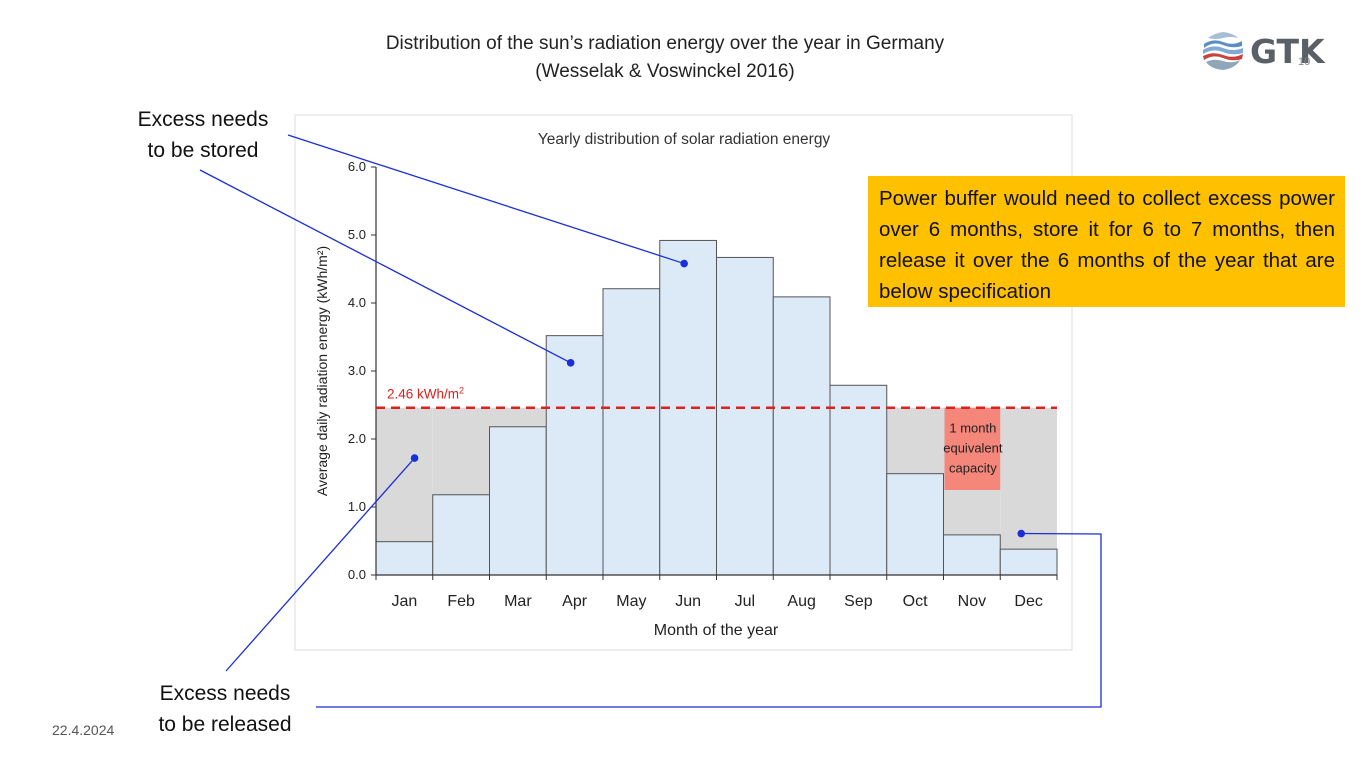 Image resolution: width=1366 pixels, height=768 pixels. Describe the element at coordinates (801, 601) in the screenshot. I see `x-tick-label-aug: Aug` at that location.